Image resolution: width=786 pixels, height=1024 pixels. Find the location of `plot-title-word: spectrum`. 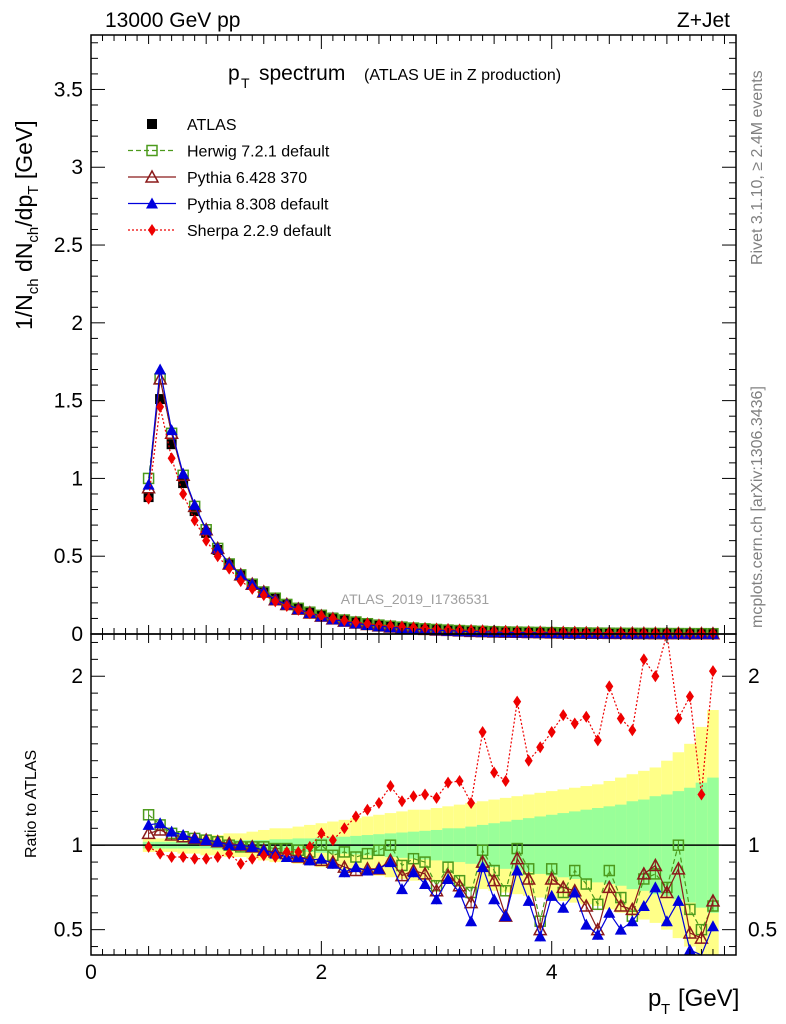

plot-title-word: spectrum is located at coordinates (302, 73).